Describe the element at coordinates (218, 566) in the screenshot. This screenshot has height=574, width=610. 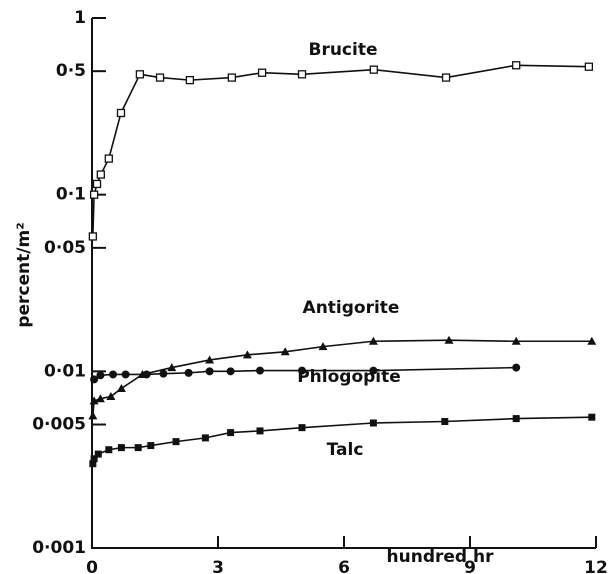
I see `x-tick-label: 3` at that location.